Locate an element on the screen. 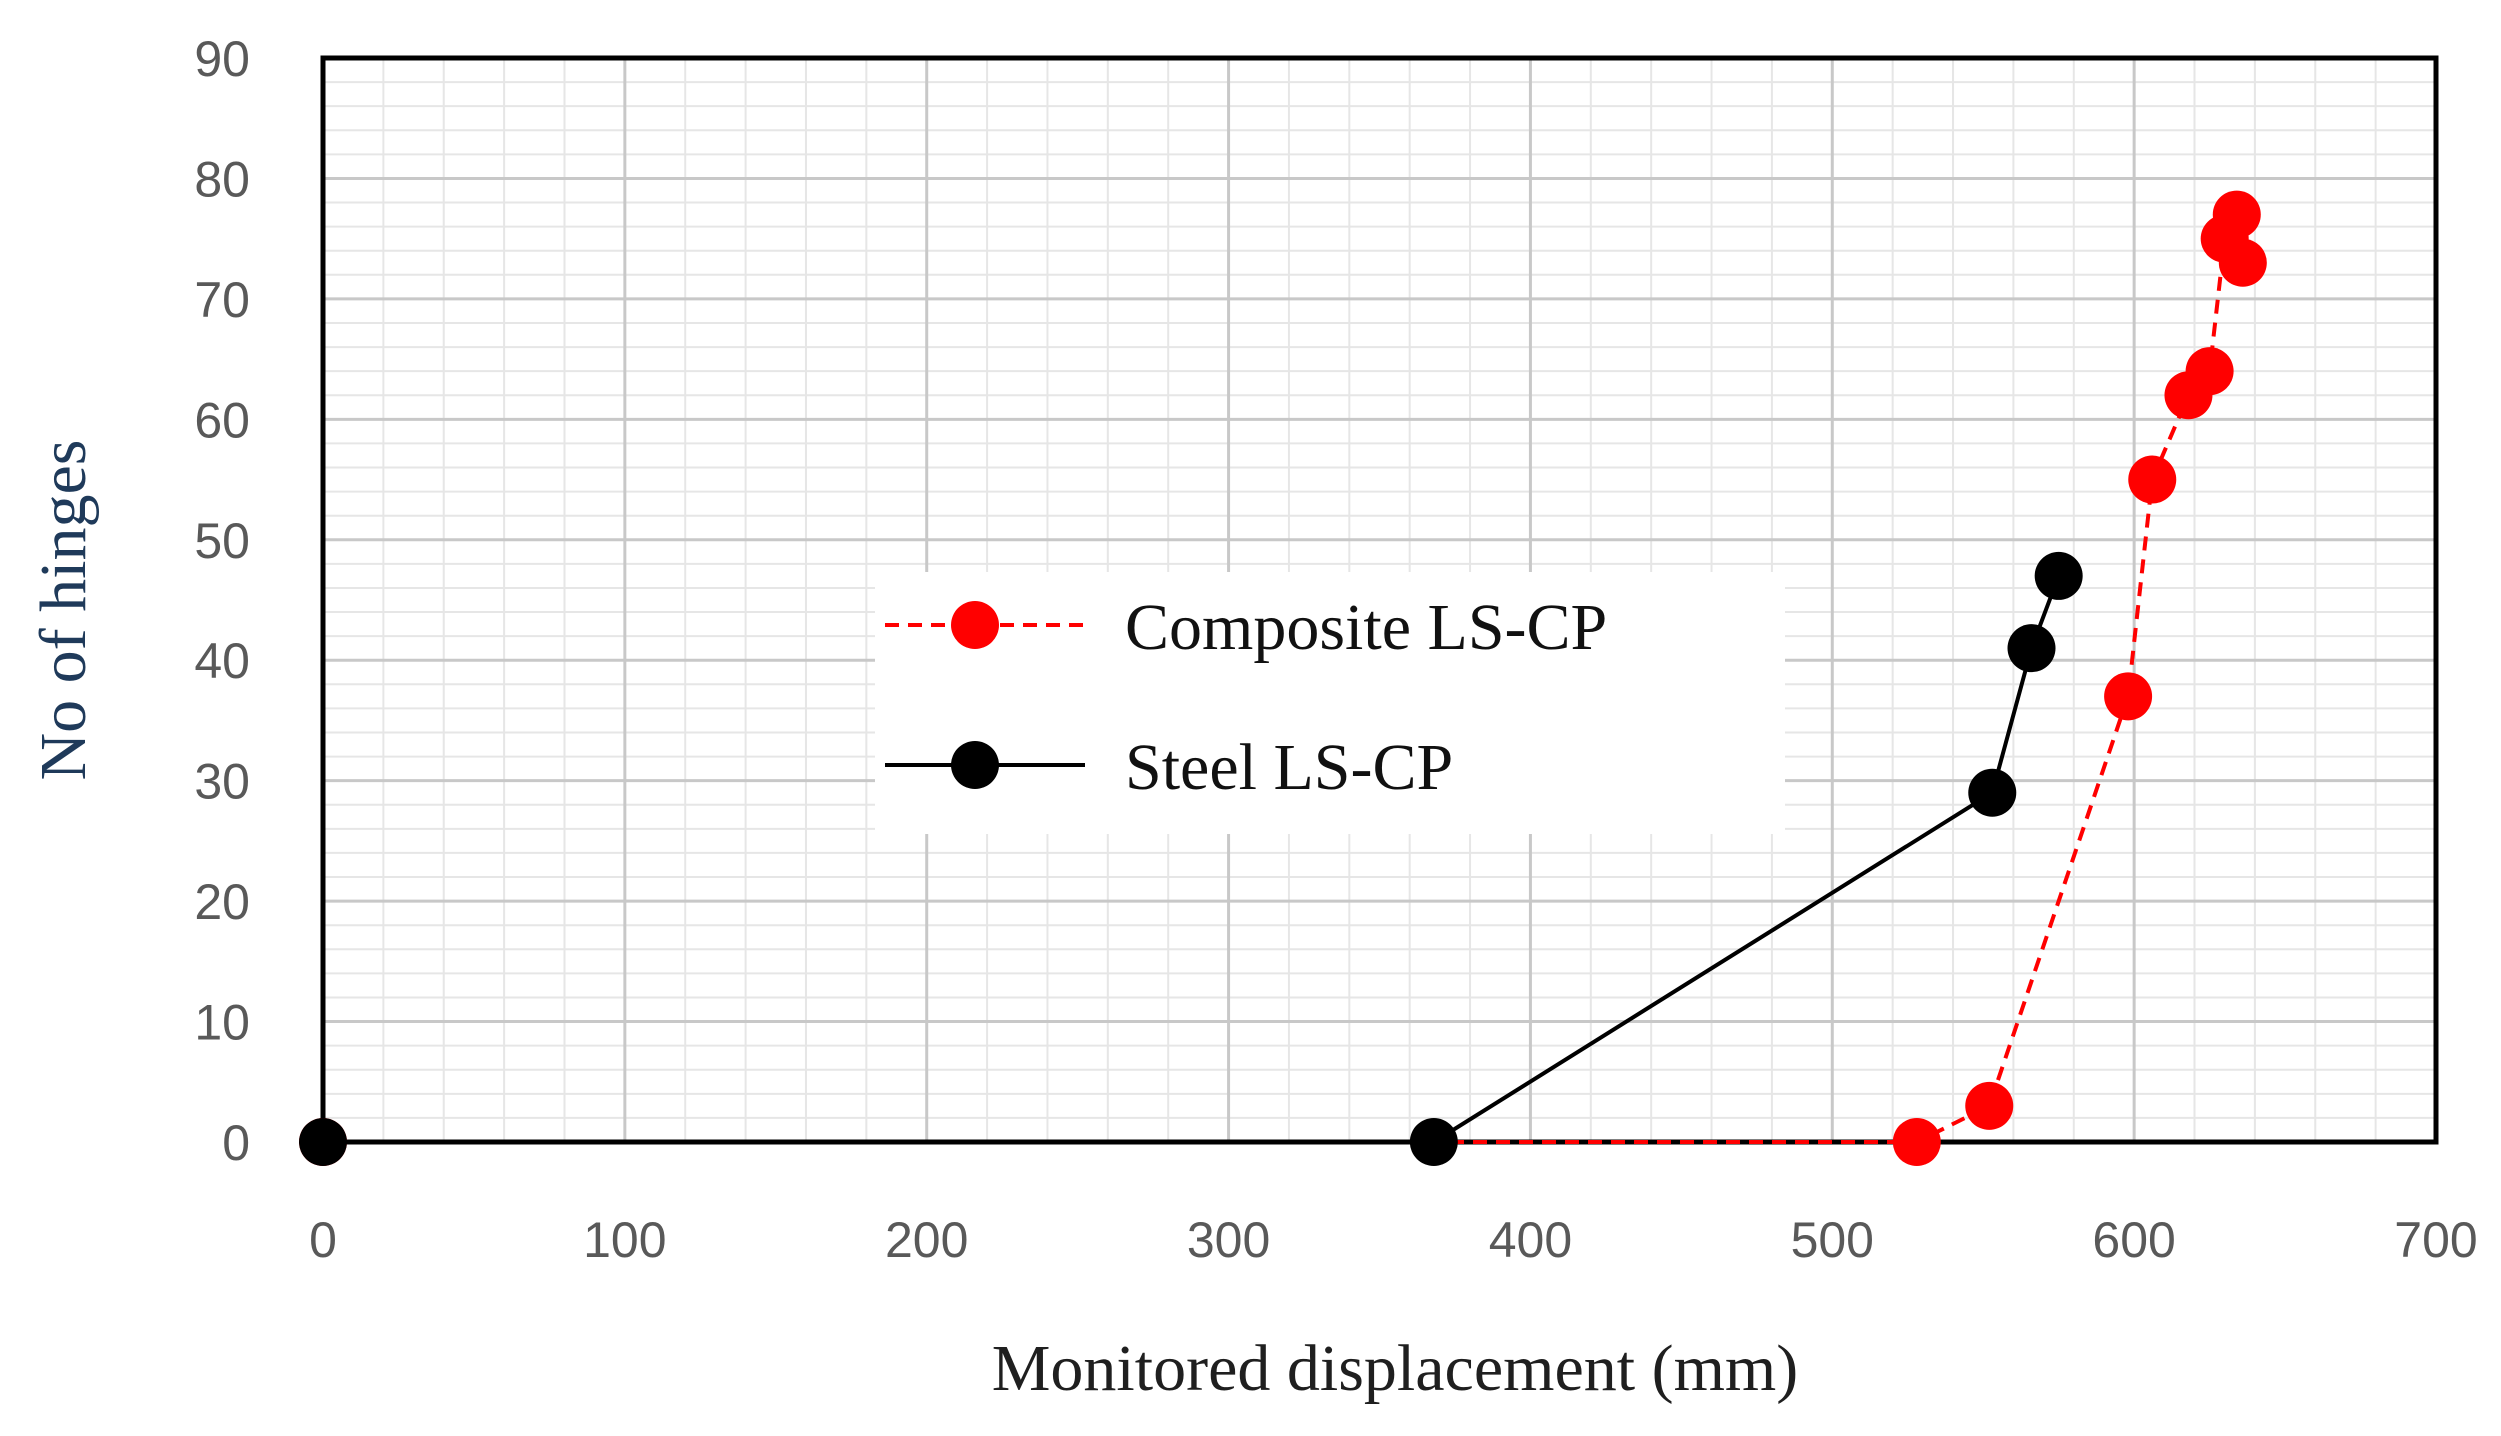 The height and width of the screenshot is (1436, 2501). y-tick-label: 20 is located at coordinates (222, 902).